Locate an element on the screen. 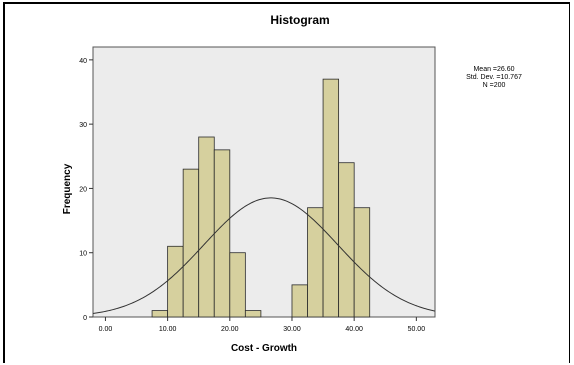 The width and height of the screenshot is (574, 365). y-tick-label: 10 is located at coordinates (83, 254).